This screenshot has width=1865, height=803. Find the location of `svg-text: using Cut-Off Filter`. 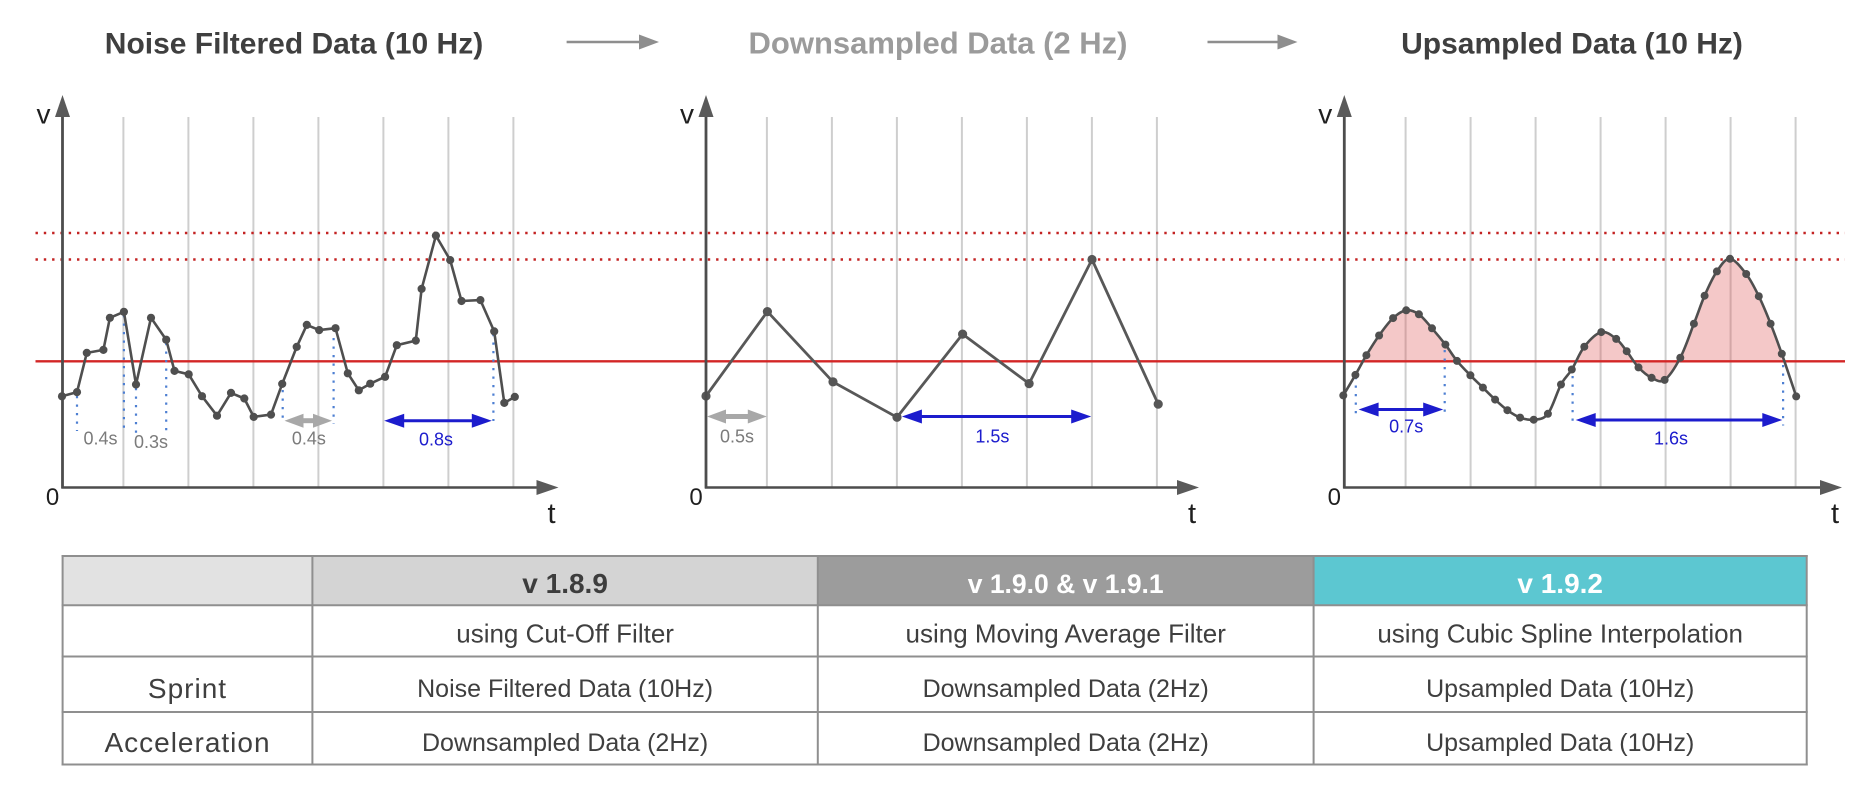

svg-text: using Cut-Off Filter is located at coordinates (565, 633).